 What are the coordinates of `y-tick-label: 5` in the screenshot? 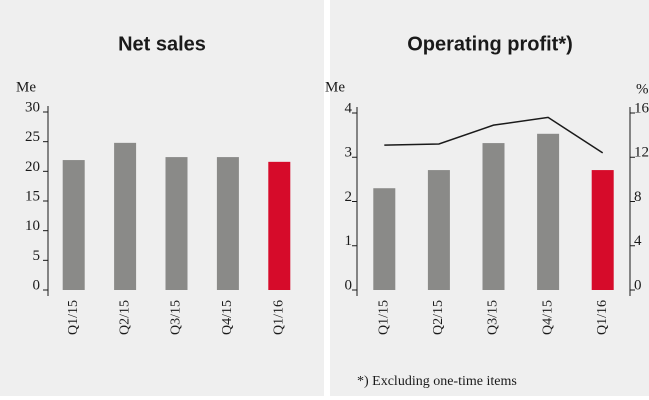 It's located at (37, 256).